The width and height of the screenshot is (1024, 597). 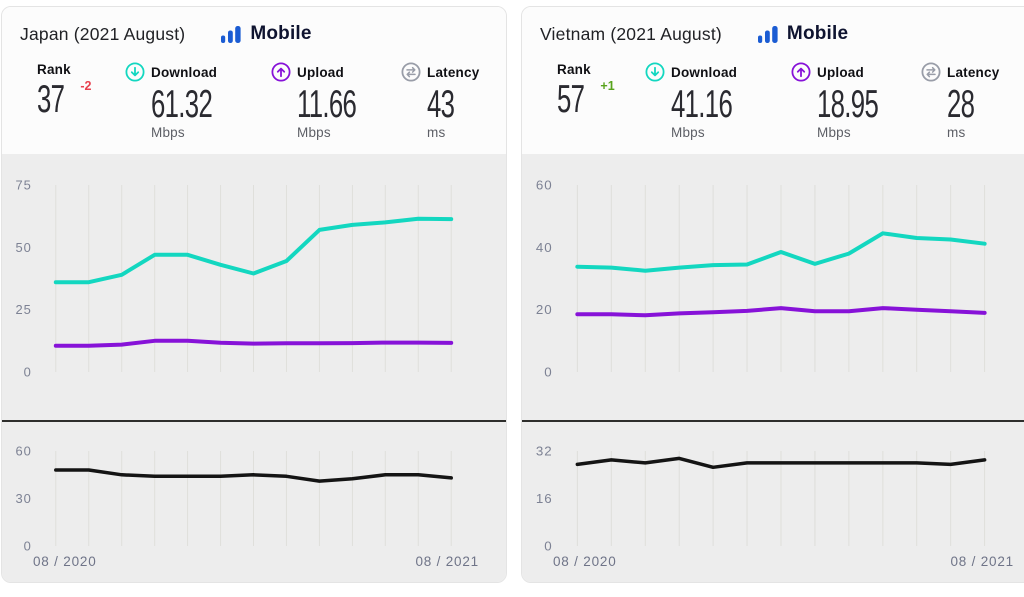 I want to click on stat-download: Download 61.32 Mbps, so click(x=198, y=101).